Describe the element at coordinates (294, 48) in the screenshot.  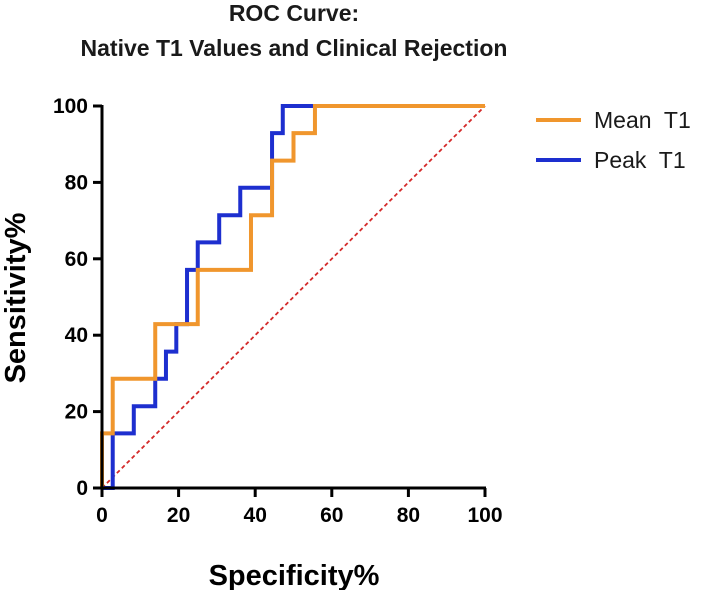
I see `chart-subtitle: Native T1 Values and Clinical Rejection` at that location.